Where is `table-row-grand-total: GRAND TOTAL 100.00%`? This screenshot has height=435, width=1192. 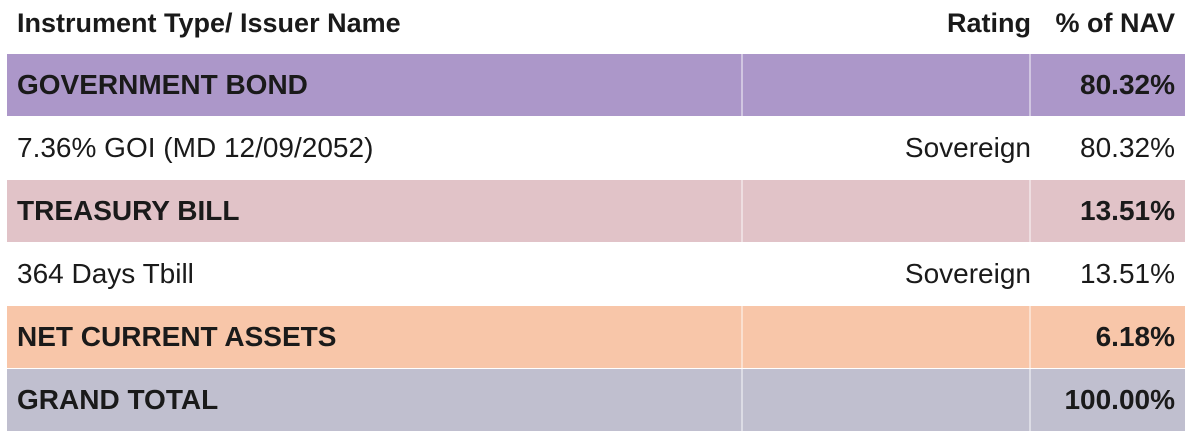 table-row-grand-total: GRAND TOTAL 100.00% is located at coordinates (596, 400).